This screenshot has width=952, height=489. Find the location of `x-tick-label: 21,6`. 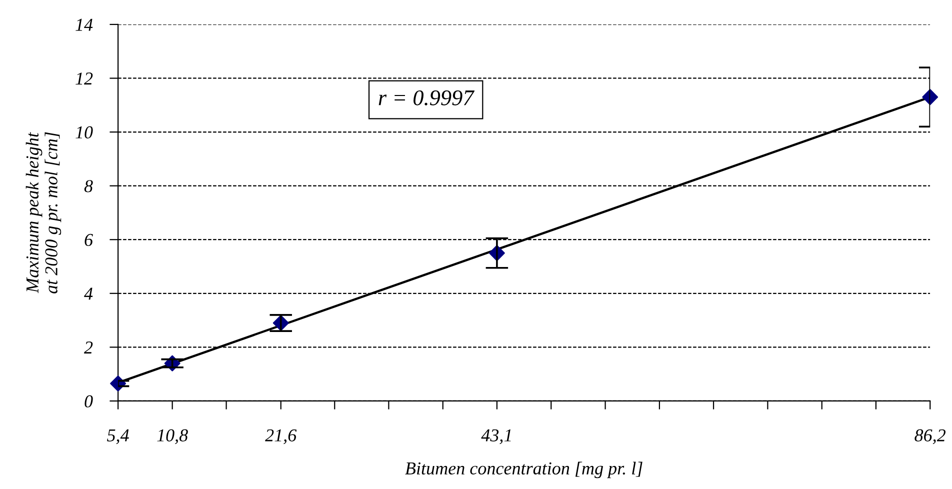

x-tick-label: 21,6 is located at coordinates (281, 436).